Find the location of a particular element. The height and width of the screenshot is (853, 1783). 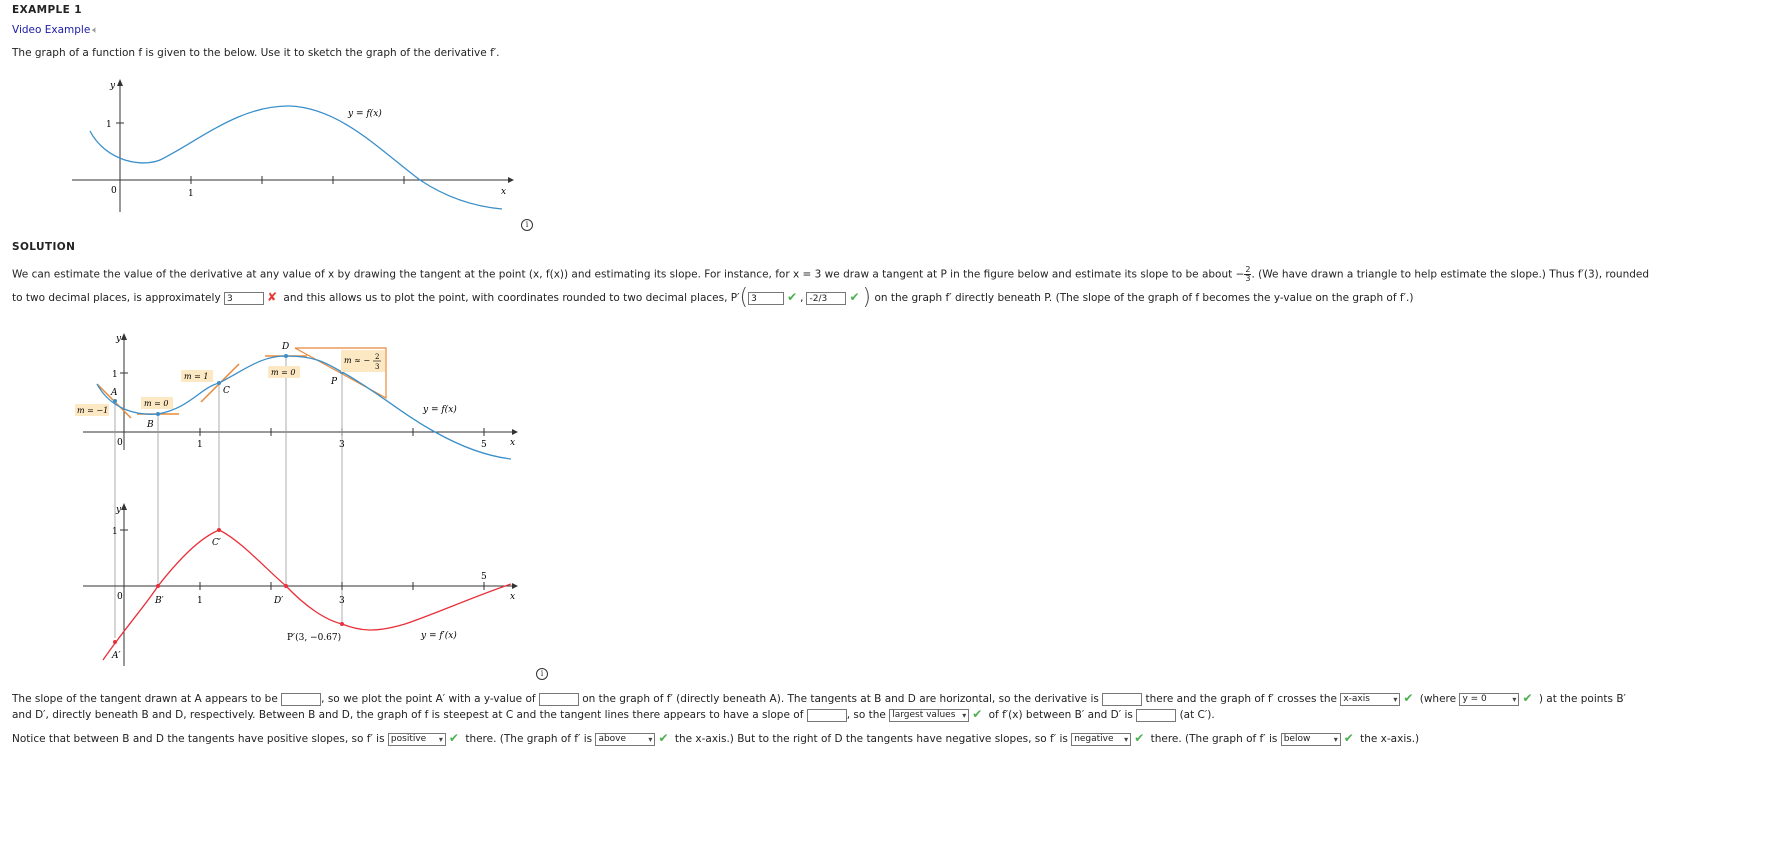

slope-label-c: m = 1 is located at coordinates (196, 376).